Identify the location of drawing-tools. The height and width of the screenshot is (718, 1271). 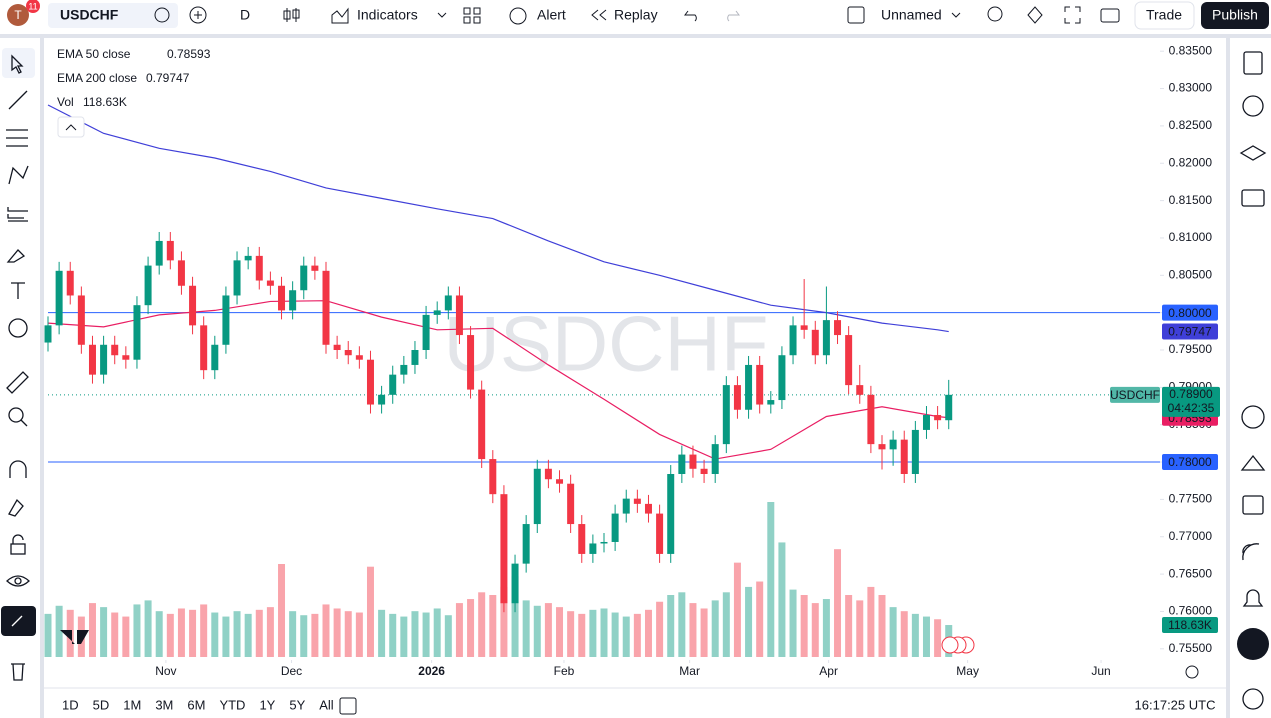
(18, 364).